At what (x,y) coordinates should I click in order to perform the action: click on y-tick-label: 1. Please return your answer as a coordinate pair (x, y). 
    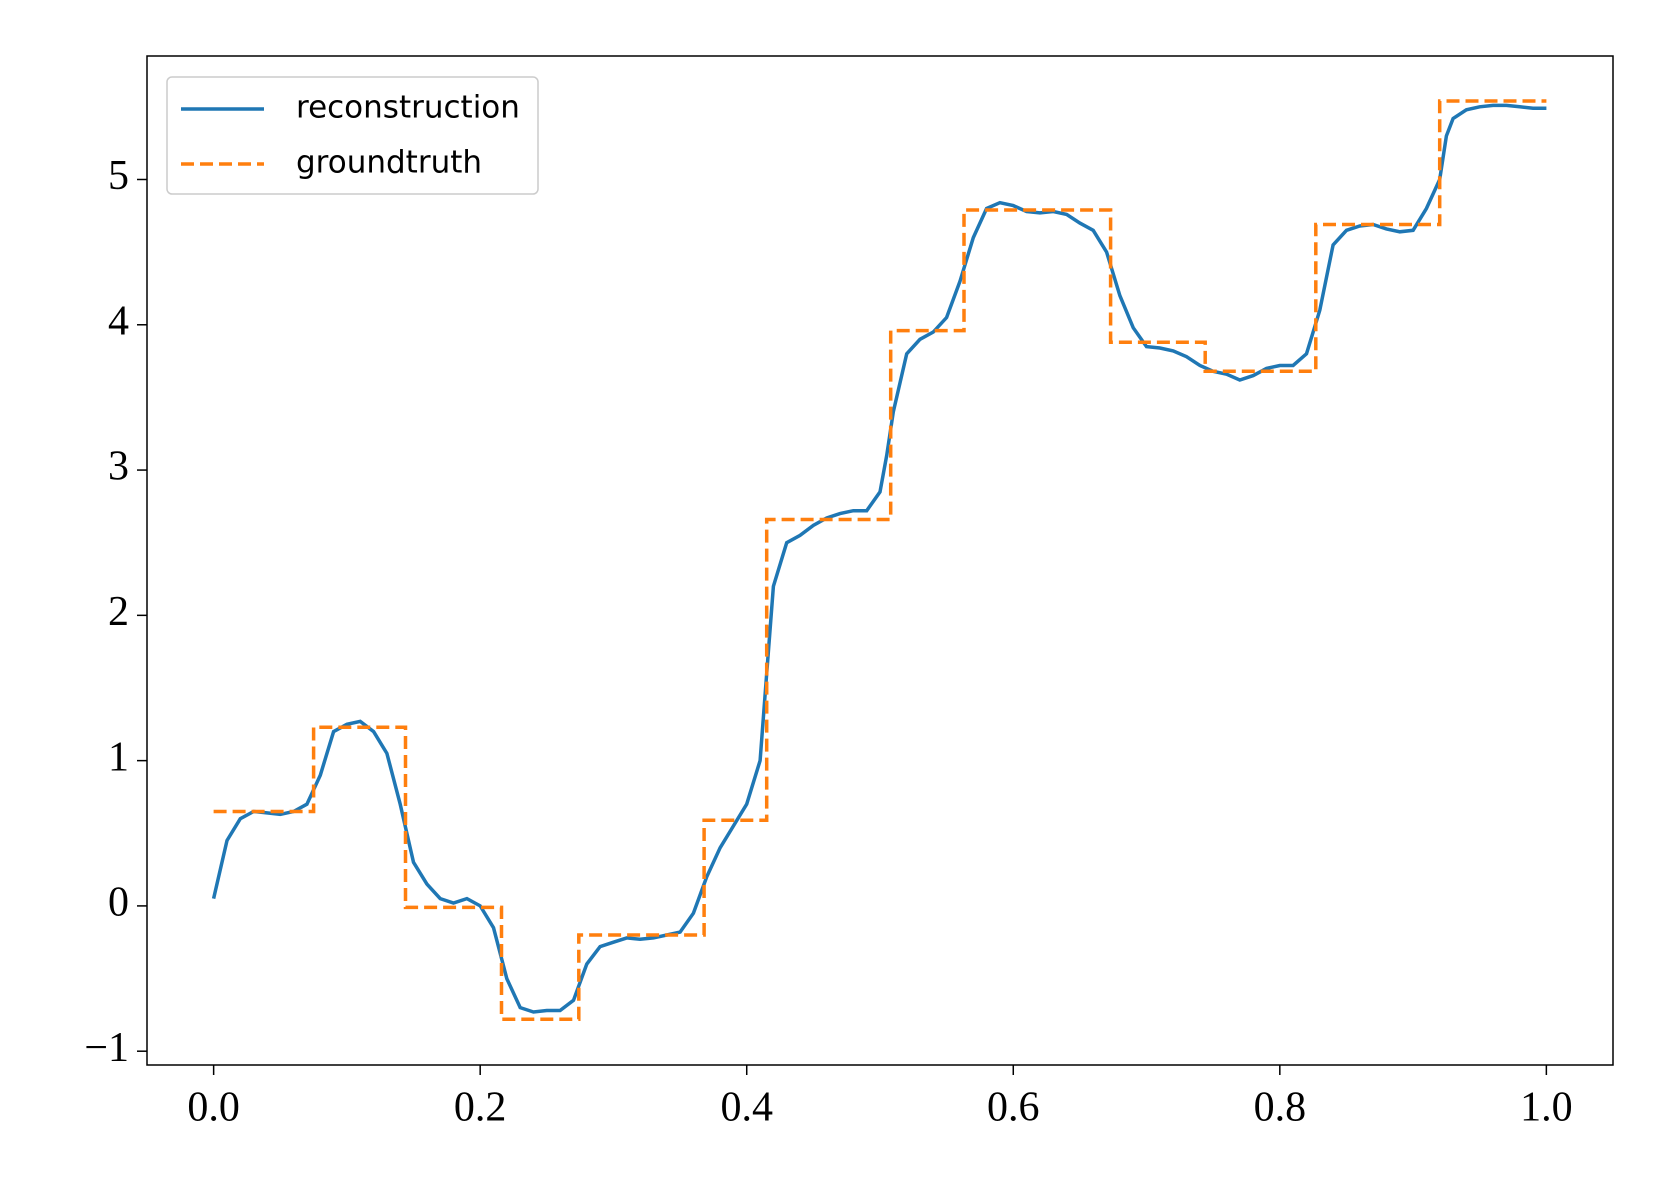
    Looking at the image, I should click on (118, 757).